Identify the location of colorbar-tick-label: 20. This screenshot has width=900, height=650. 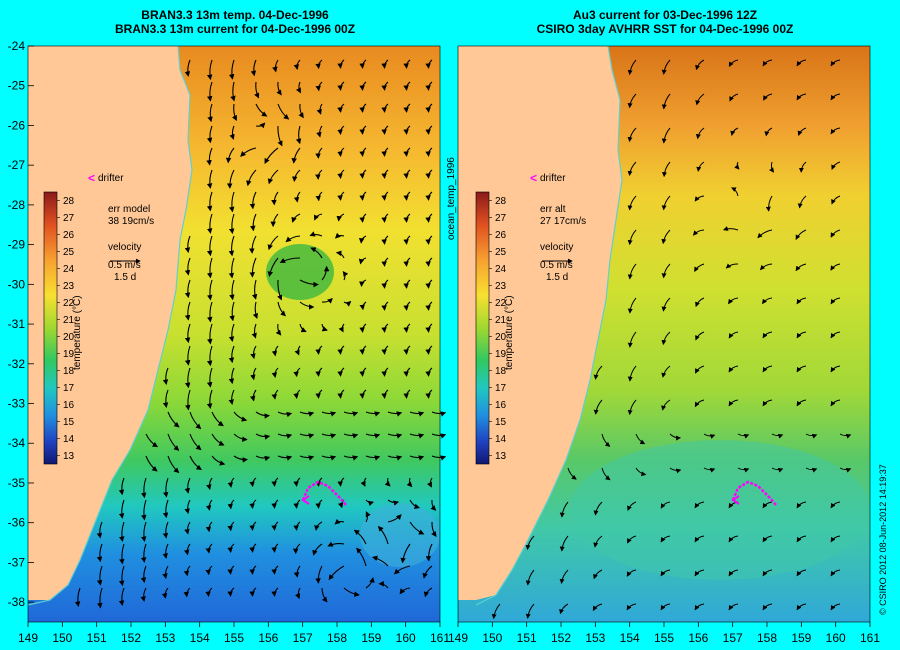
(69, 337).